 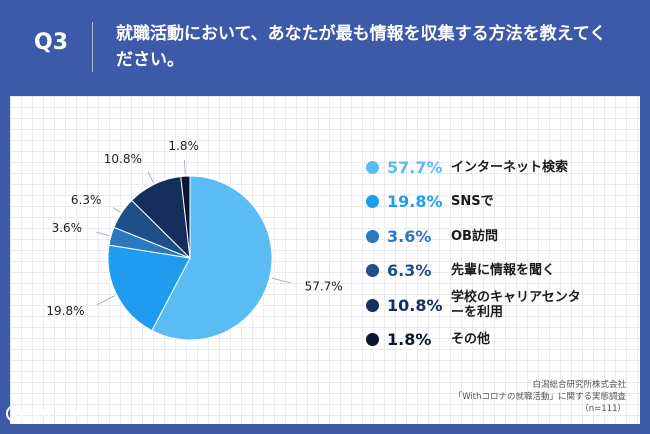 I want to click on header-divider, so click(x=92, y=47).